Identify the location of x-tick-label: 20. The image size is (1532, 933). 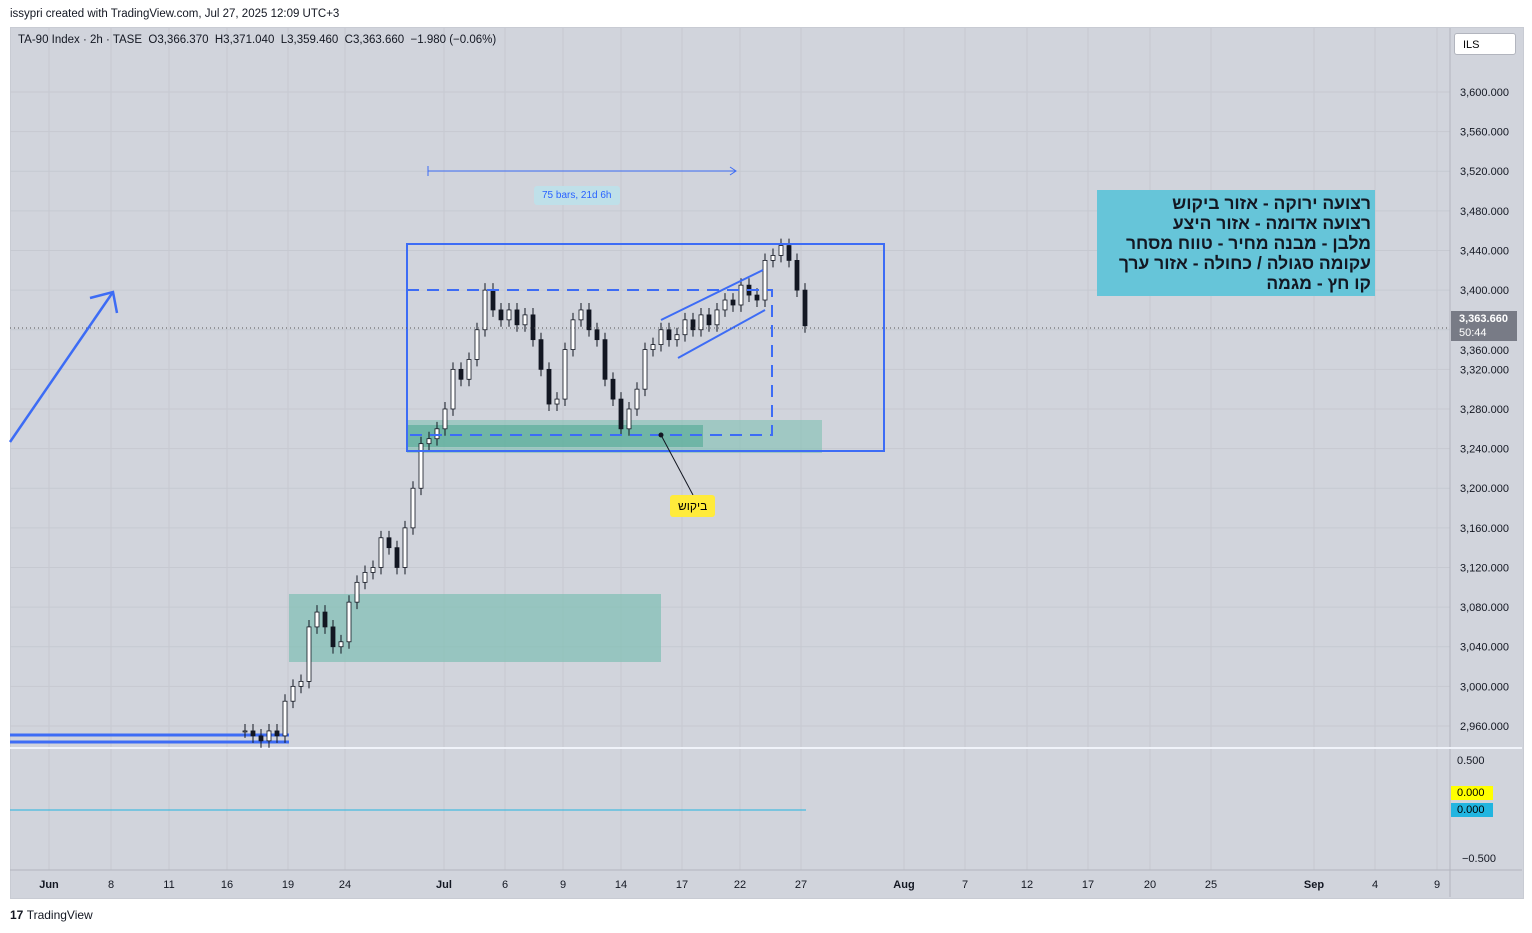
(1150, 885).